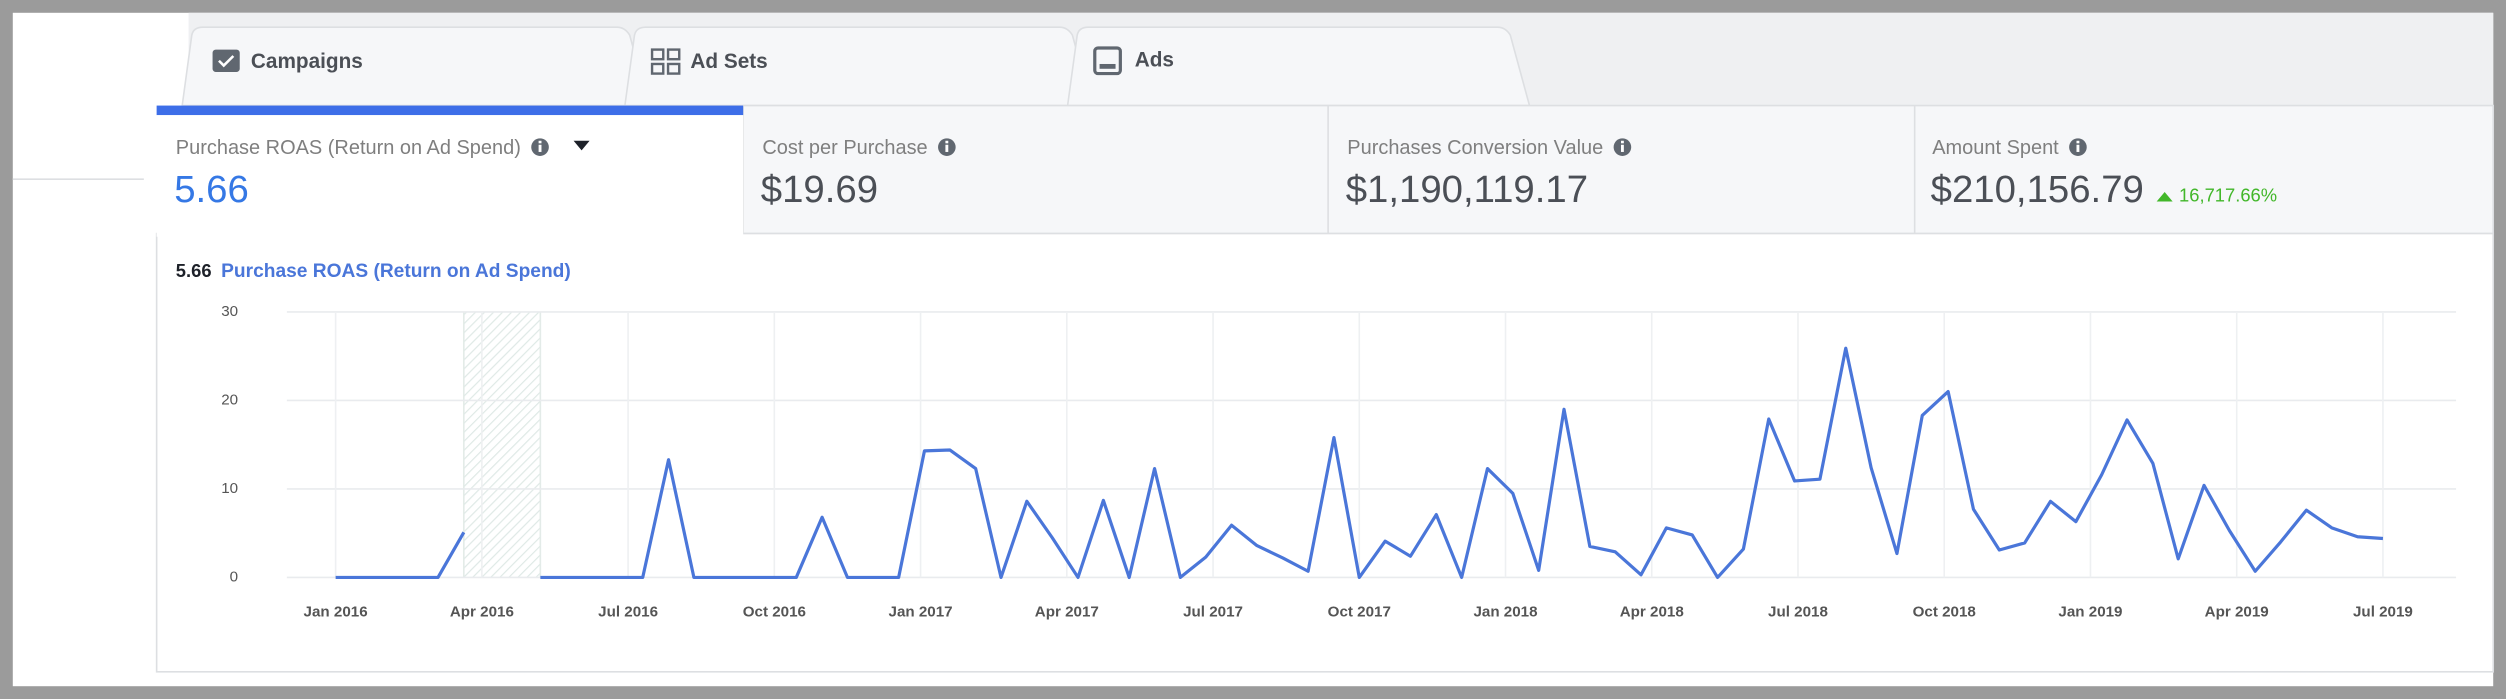 This screenshot has height=699, width=2506. Describe the element at coordinates (2237, 612) in the screenshot. I see `x-tick-label: Apr 2019` at that location.